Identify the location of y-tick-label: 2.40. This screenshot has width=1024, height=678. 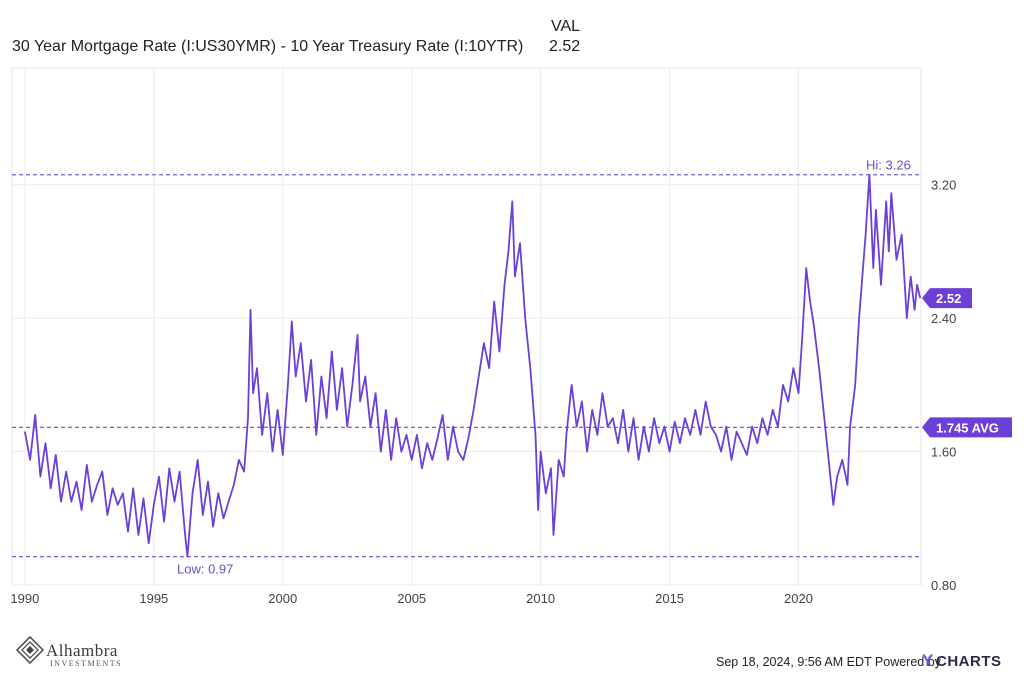
(943, 318).